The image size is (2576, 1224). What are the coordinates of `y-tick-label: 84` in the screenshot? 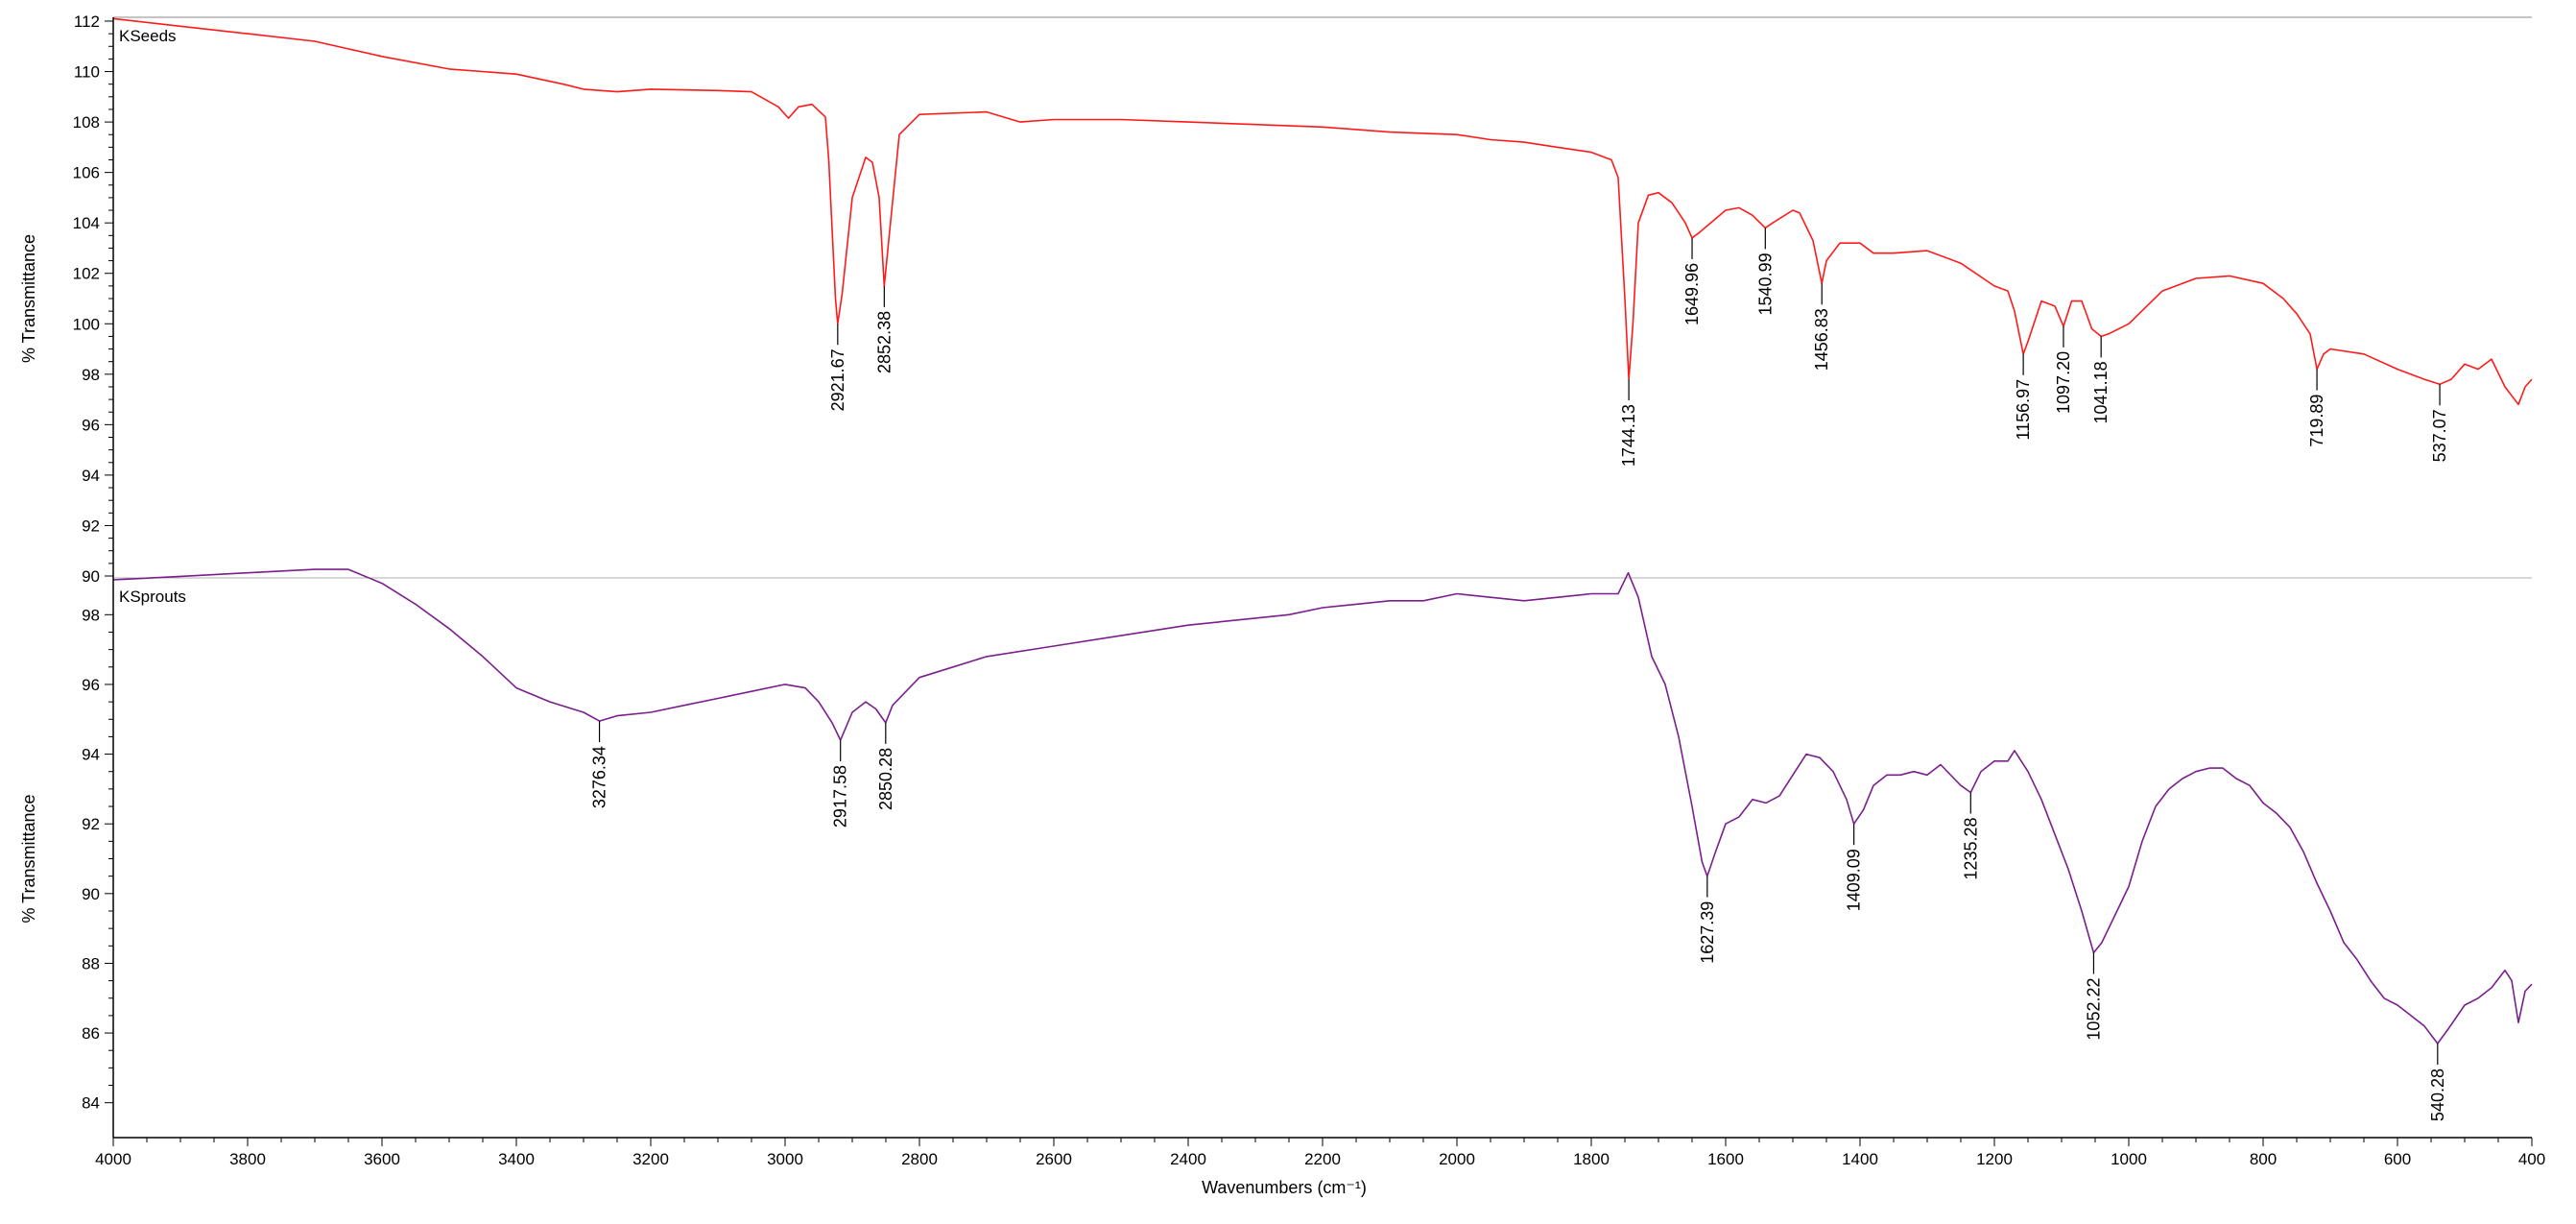 It's located at (91, 1103).